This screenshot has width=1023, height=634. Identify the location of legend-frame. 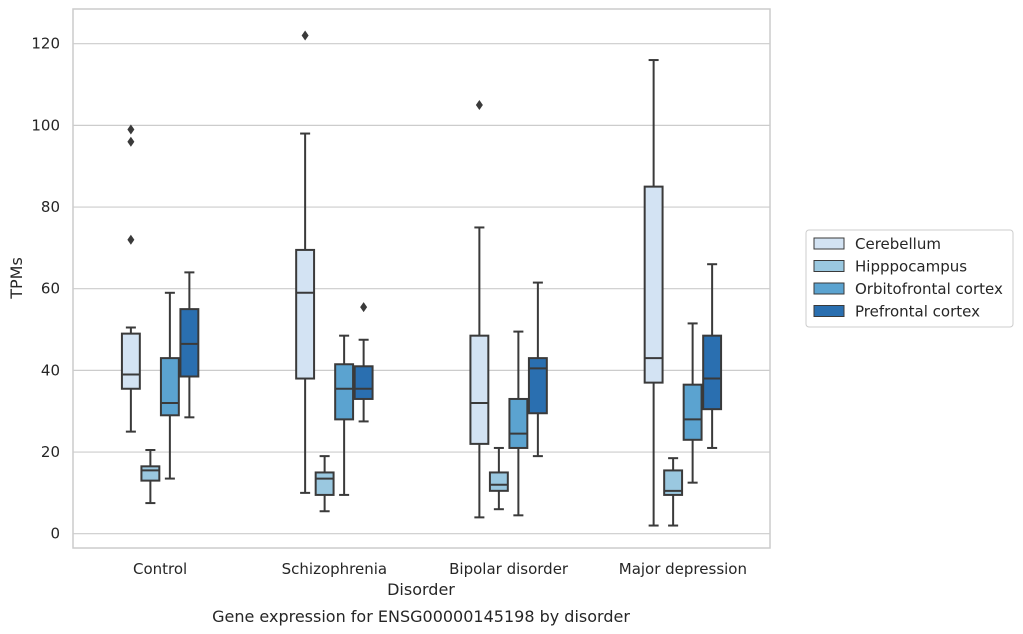
(909, 278).